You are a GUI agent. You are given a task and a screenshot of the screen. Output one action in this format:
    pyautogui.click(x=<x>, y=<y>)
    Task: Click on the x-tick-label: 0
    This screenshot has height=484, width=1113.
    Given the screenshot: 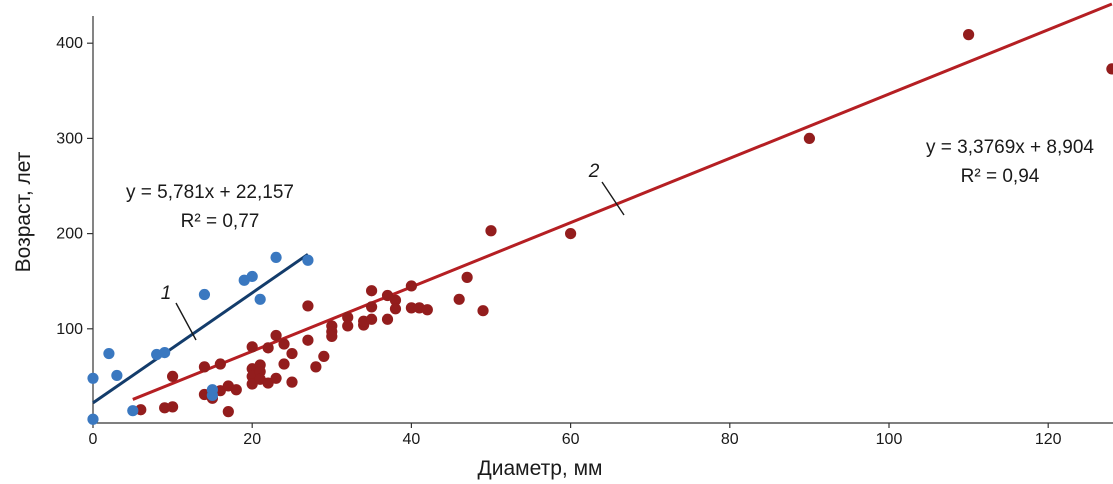 What is the action you would take?
    pyautogui.click(x=93, y=439)
    